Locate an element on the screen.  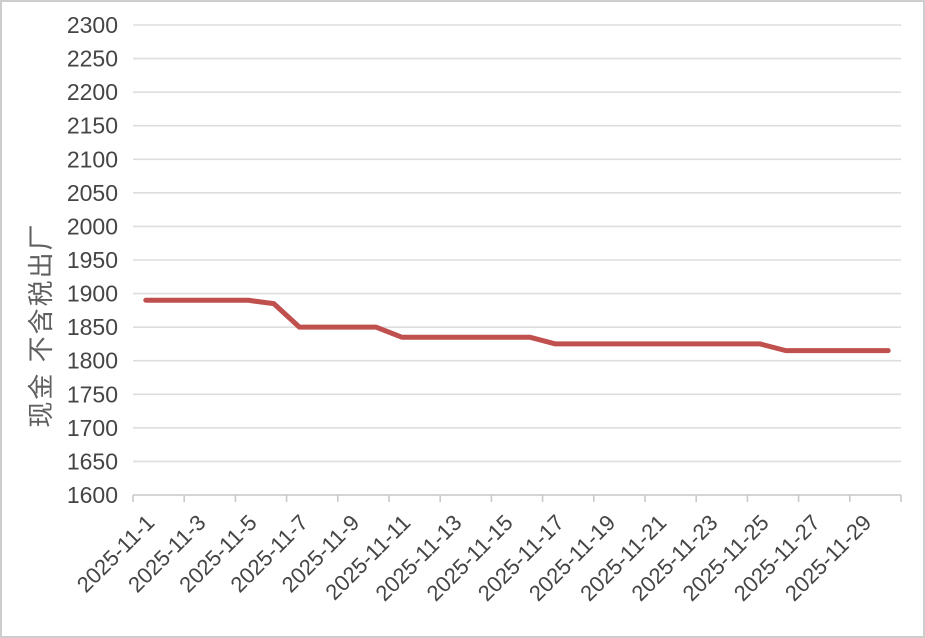
price-line is located at coordinates (517, 325).